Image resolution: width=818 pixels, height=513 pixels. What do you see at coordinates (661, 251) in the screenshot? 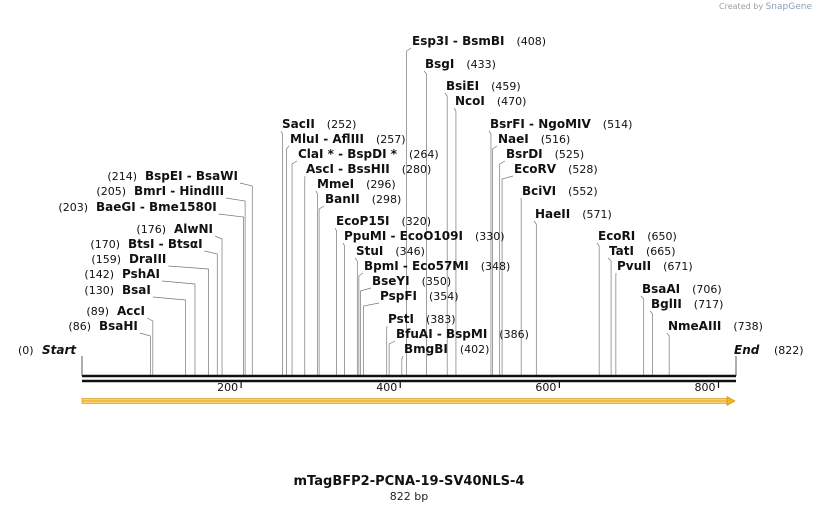
I see `site-position: (665)` at bounding box center [661, 251].